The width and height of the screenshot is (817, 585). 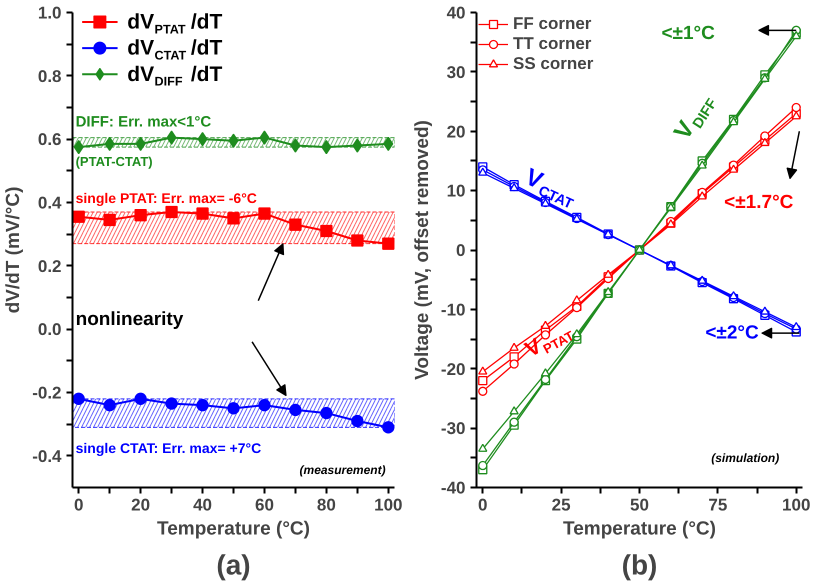 What do you see at coordinates (169, 448) in the screenshot?
I see `annotation: single CTAT: Err. max= +7°C` at bounding box center [169, 448].